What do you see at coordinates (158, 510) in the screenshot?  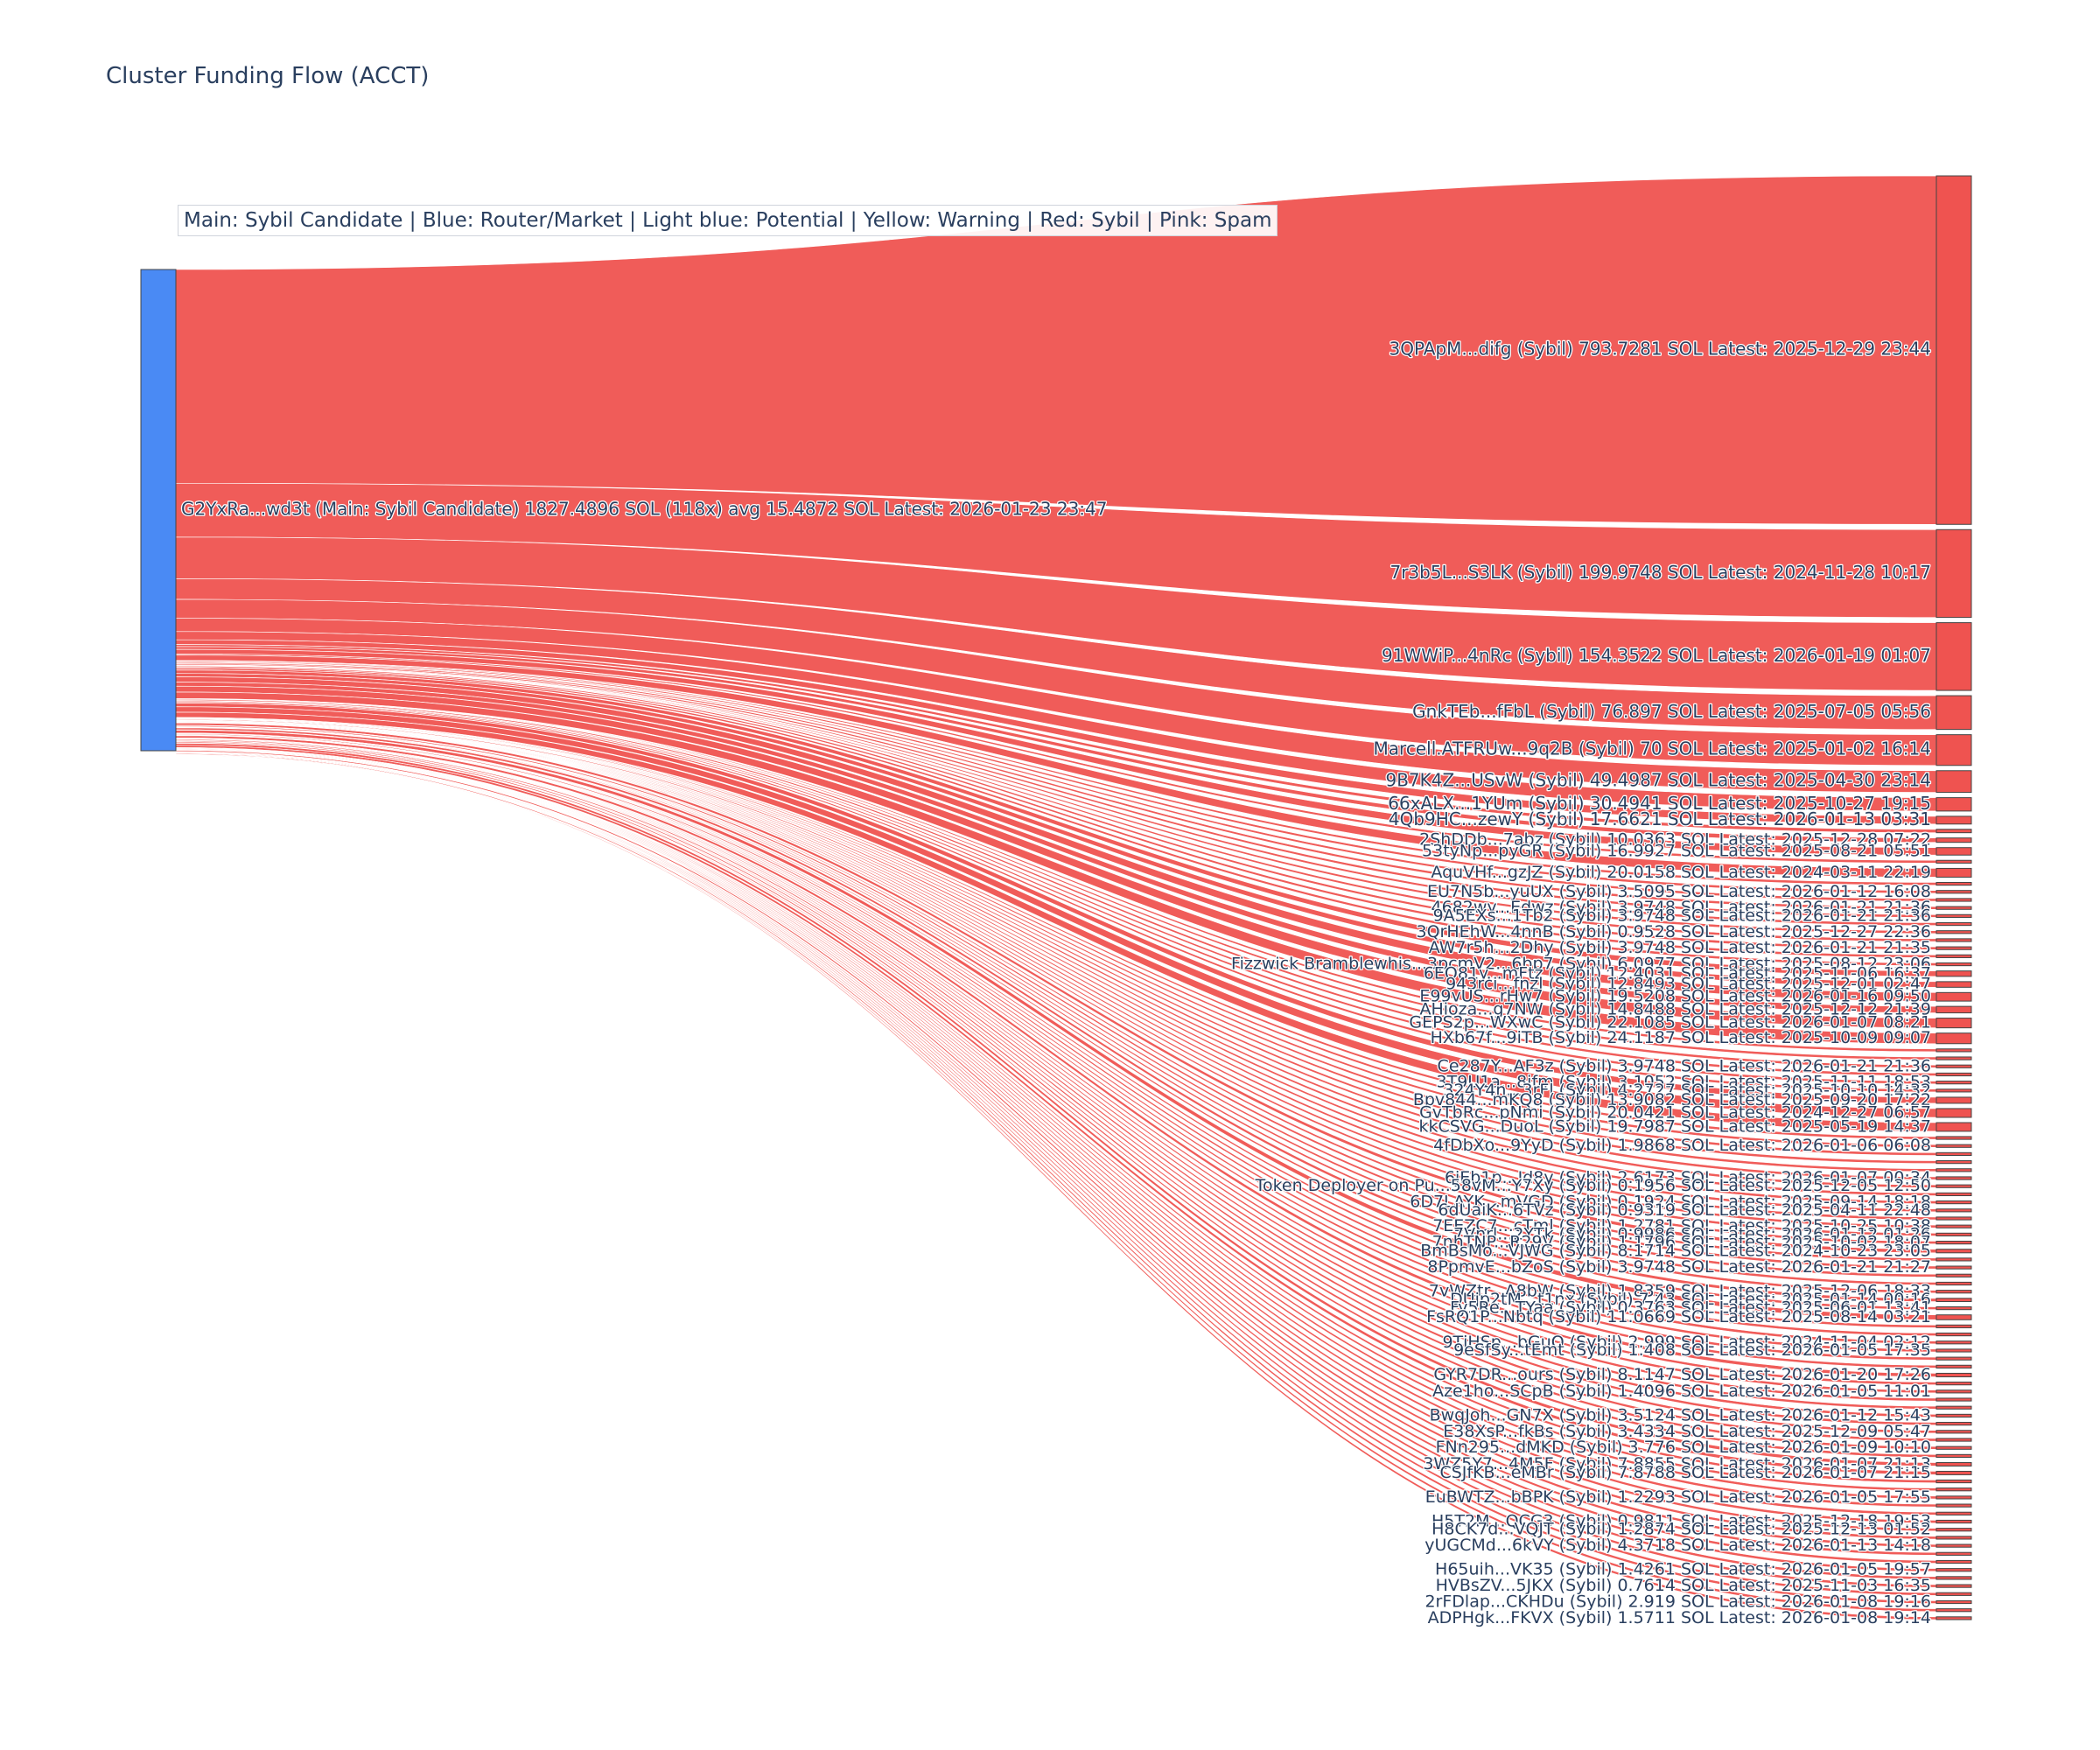 I see `source-node` at bounding box center [158, 510].